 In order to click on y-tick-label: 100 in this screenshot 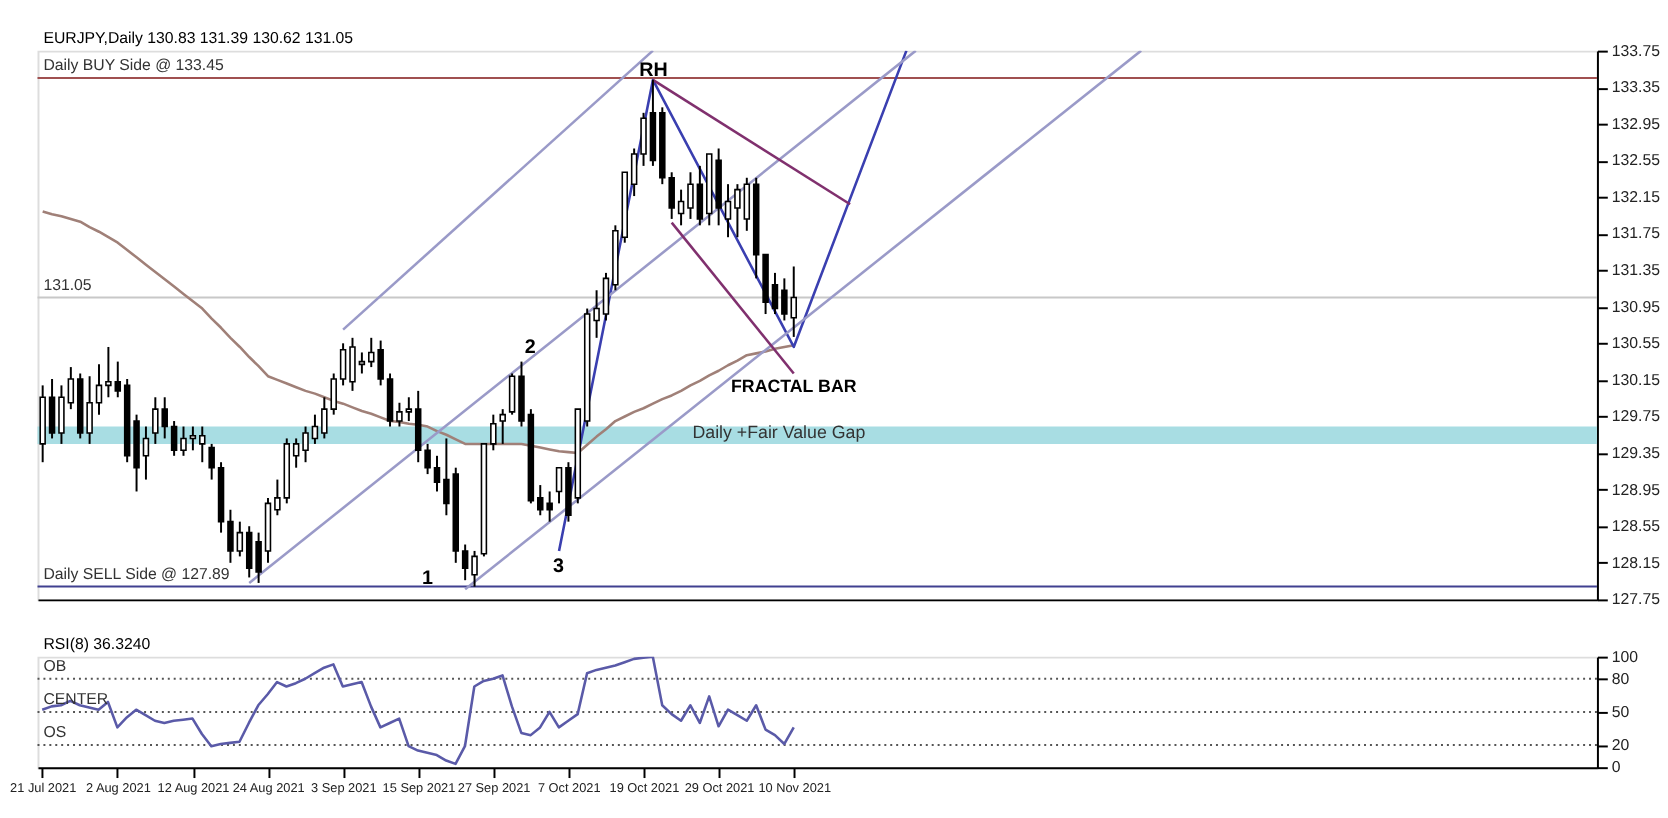, I will do `click(1625, 656)`.